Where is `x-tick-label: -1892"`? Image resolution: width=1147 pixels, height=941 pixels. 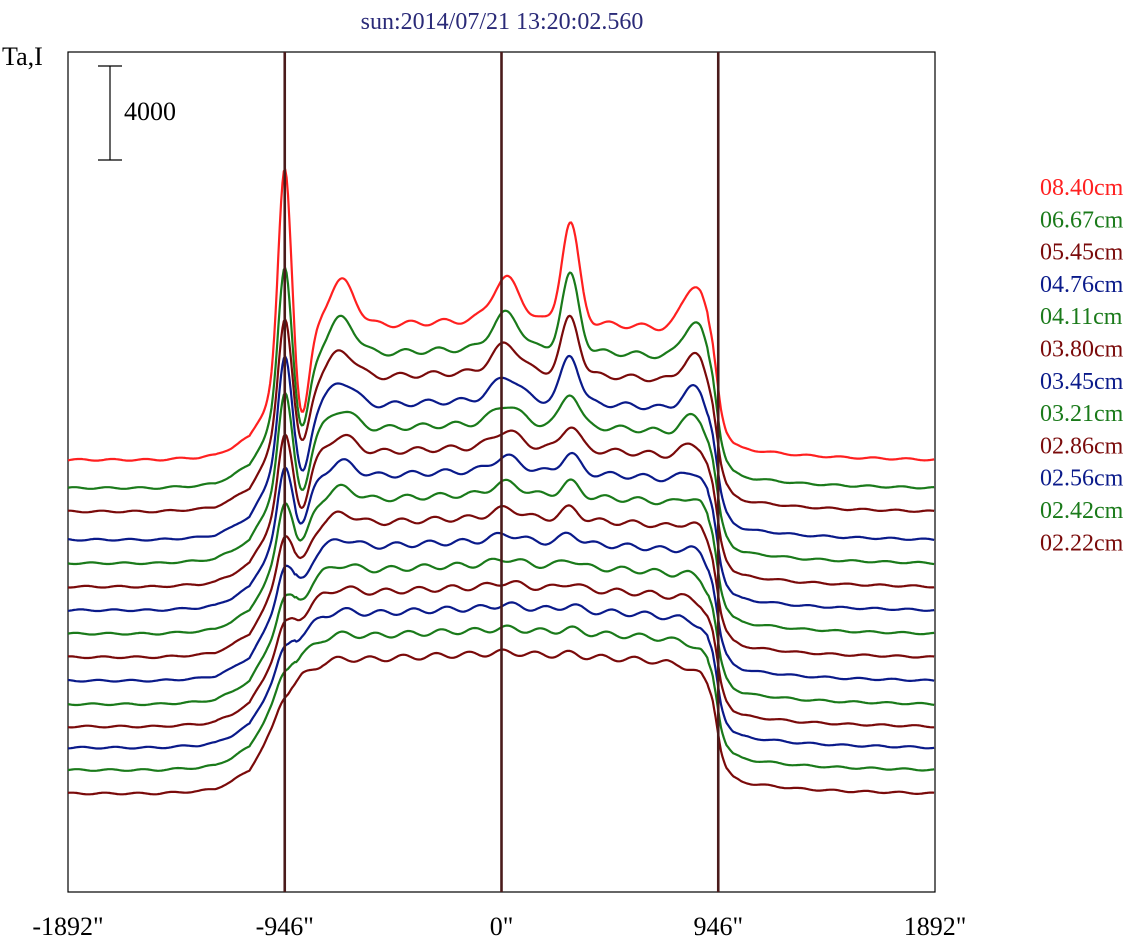 x-tick-label: -1892" is located at coordinates (67, 926).